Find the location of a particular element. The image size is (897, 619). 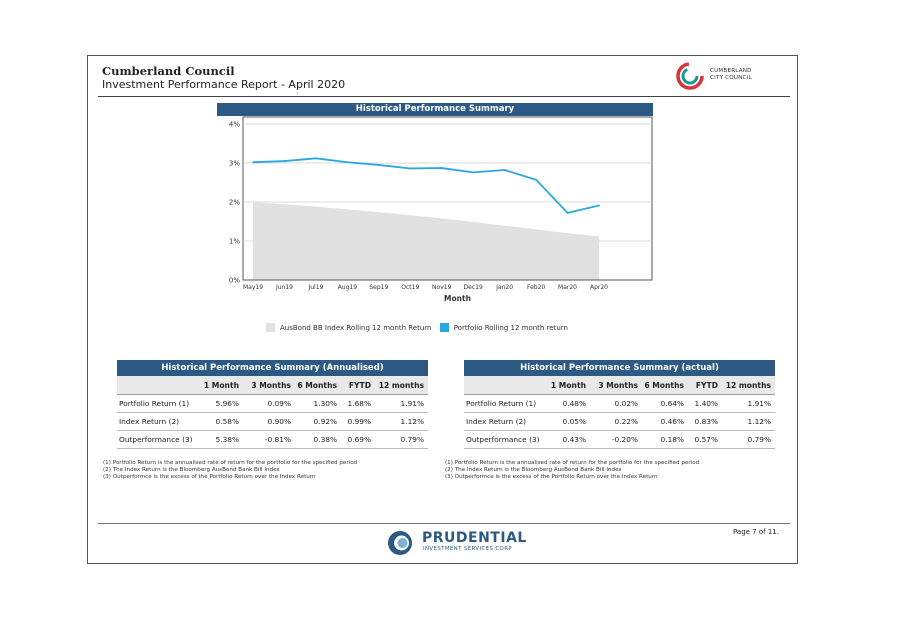

table-cell: 0.64% is located at coordinates (672, 403).